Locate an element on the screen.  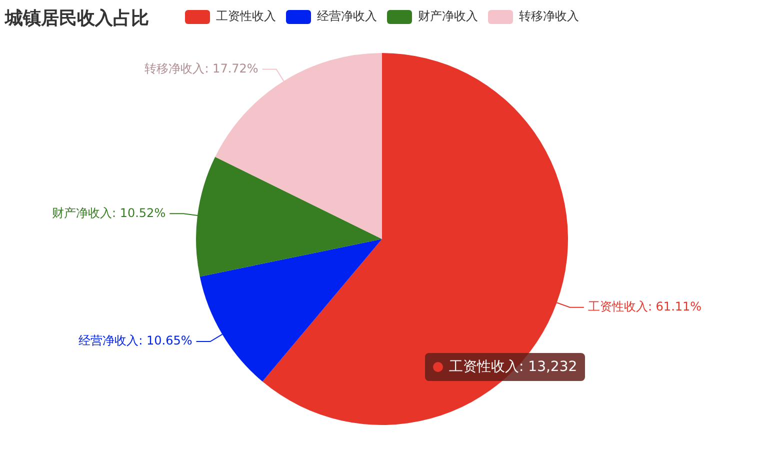
chart-title: 城镇居民收入占比 is located at coordinates (77, 18).